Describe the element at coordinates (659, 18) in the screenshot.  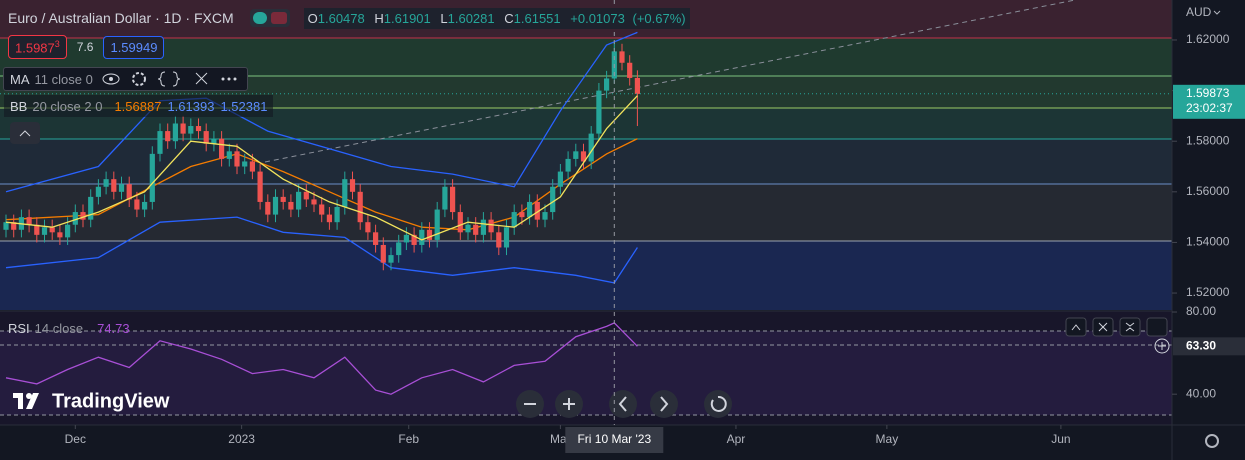
I see `change-pct: (+0.67%)` at that location.